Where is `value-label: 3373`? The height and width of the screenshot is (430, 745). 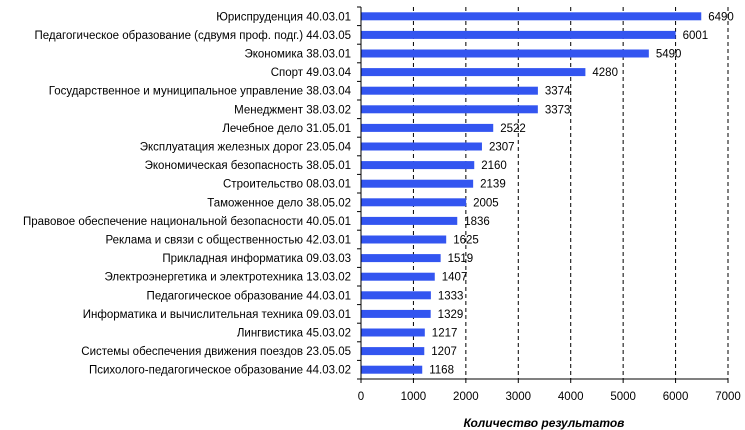 value-label: 3373 is located at coordinates (558, 110).